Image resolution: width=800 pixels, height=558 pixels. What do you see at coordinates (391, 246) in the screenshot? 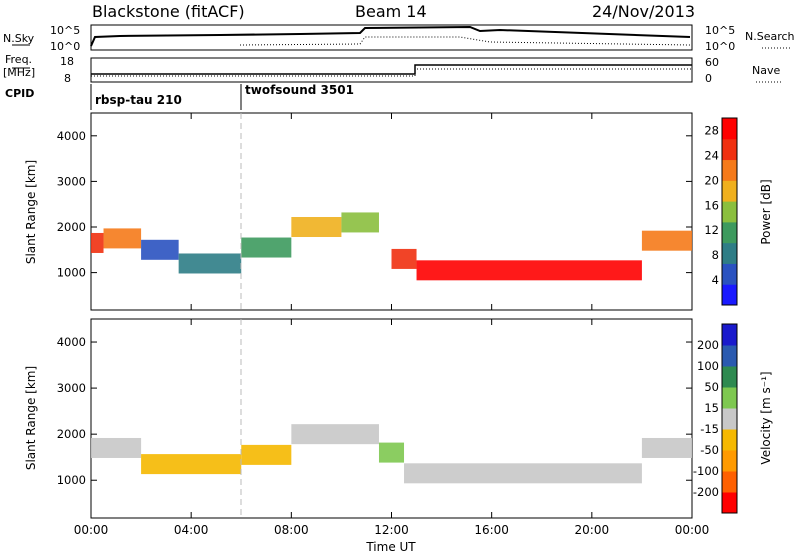
I see `power-data-layer` at bounding box center [391, 246].